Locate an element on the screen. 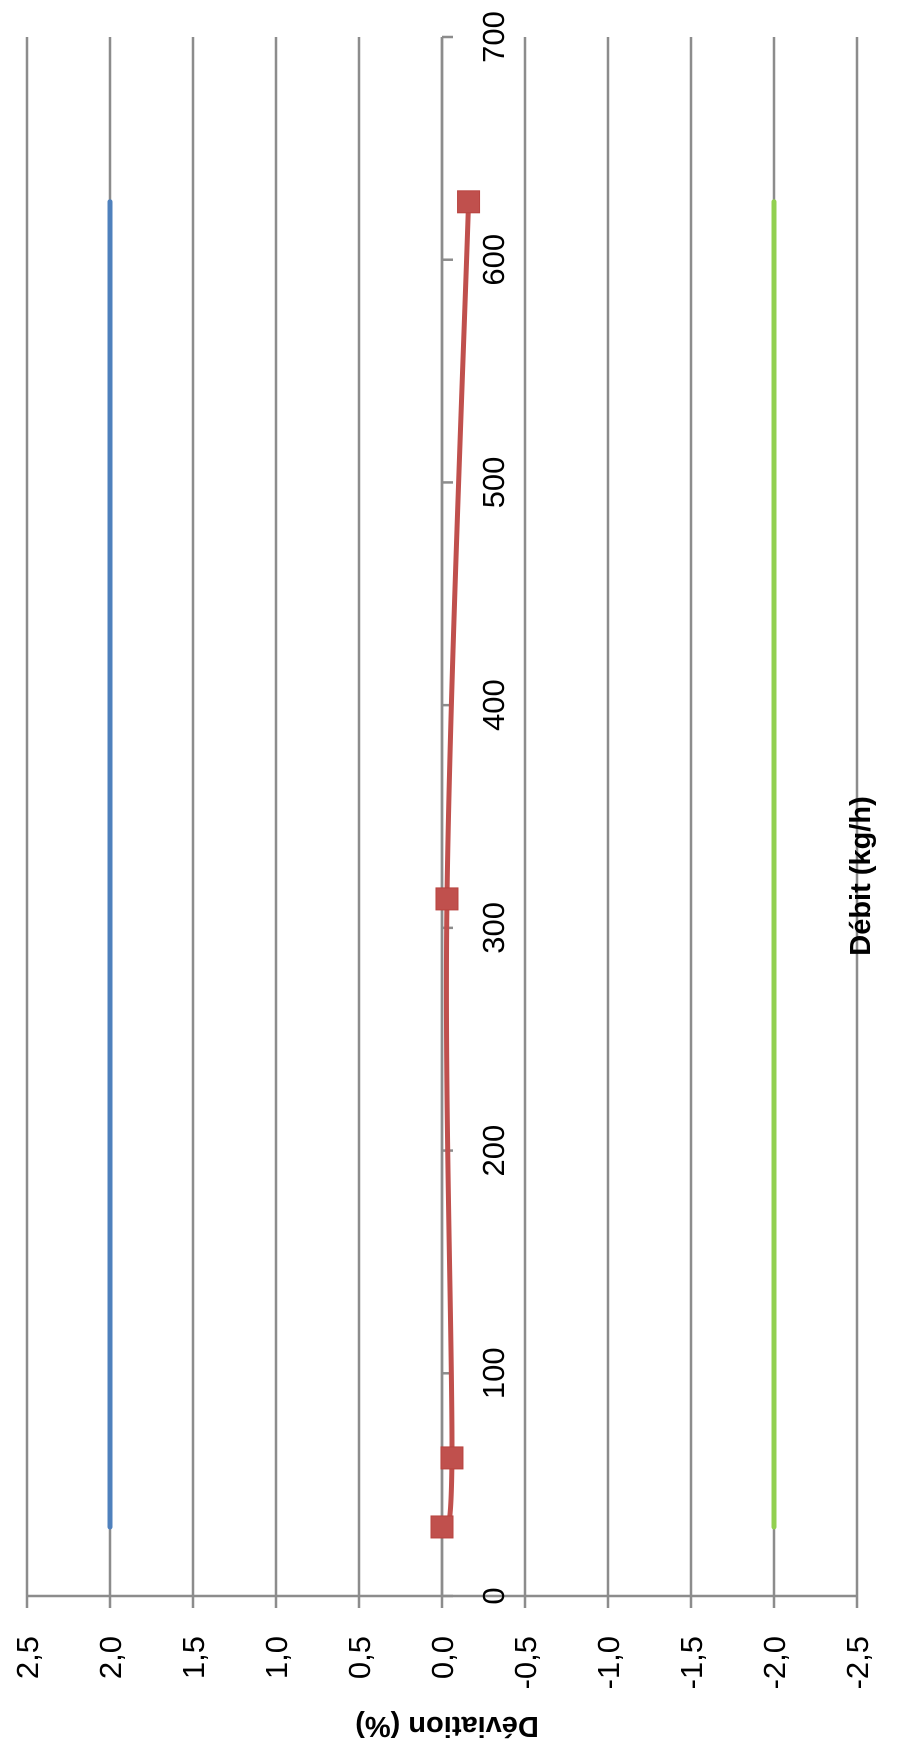 The width and height of the screenshot is (908, 1756). x-tick-label: 700 is located at coordinates (493, 37).